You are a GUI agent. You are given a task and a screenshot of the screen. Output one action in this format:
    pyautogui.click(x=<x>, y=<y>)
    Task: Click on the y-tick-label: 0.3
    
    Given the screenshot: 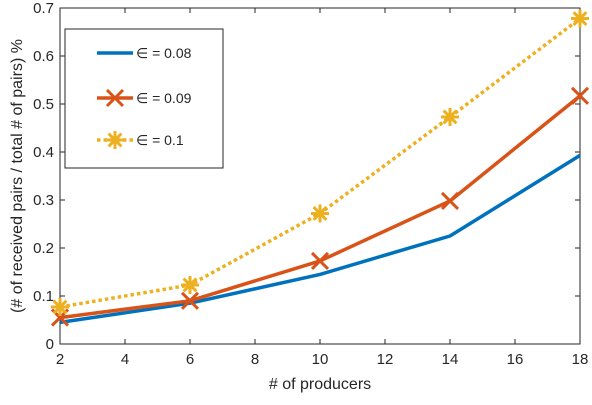 What is the action you would take?
    pyautogui.click(x=43, y=200)
    